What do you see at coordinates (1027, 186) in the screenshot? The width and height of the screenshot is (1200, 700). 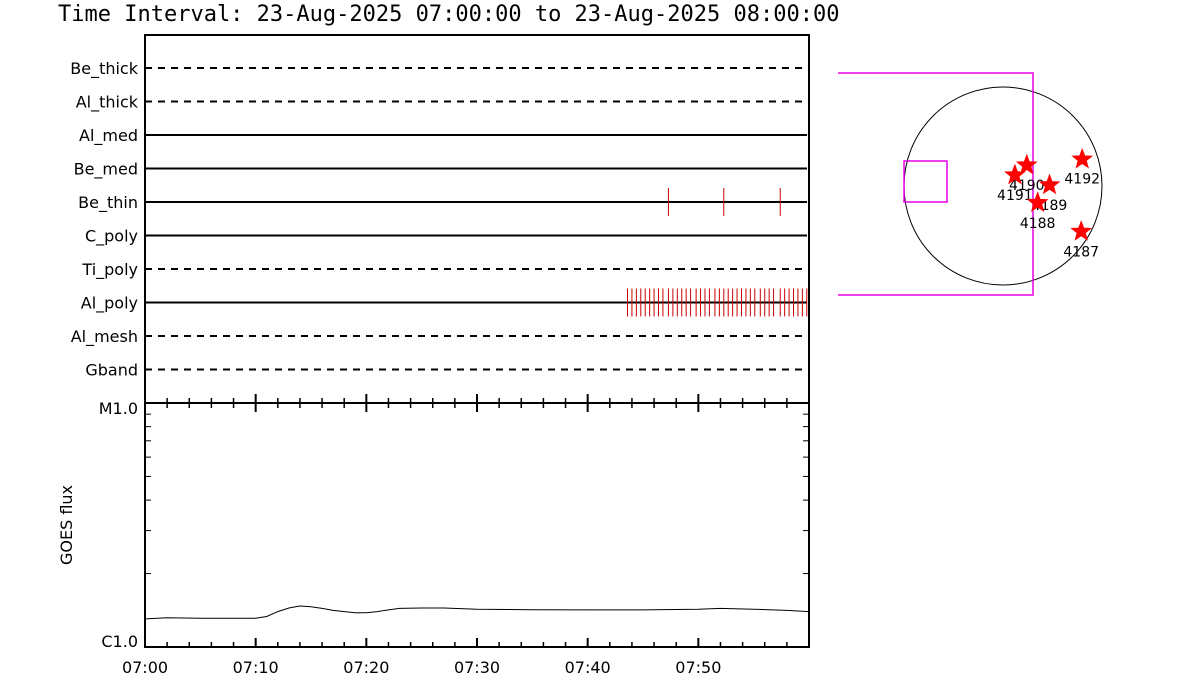 I see `active-region-label: 4190` at bounding box center [1027, 186].